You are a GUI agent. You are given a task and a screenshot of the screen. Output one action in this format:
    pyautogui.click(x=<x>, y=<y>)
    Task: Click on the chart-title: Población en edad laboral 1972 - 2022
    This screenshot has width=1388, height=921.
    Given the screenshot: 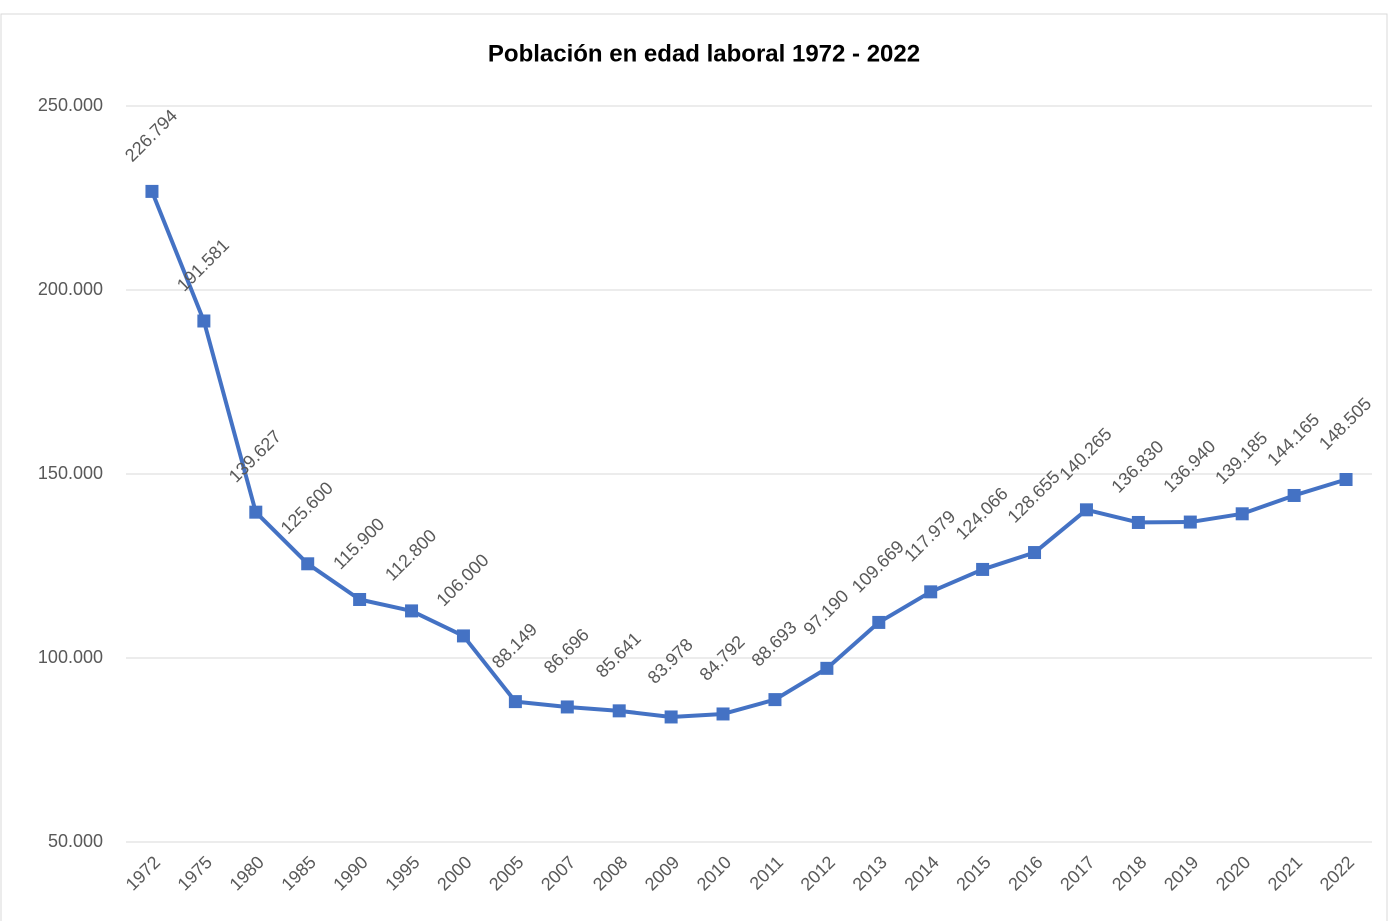 What is the action you would take?
    pyautogui.click(x=704, y=53)
    